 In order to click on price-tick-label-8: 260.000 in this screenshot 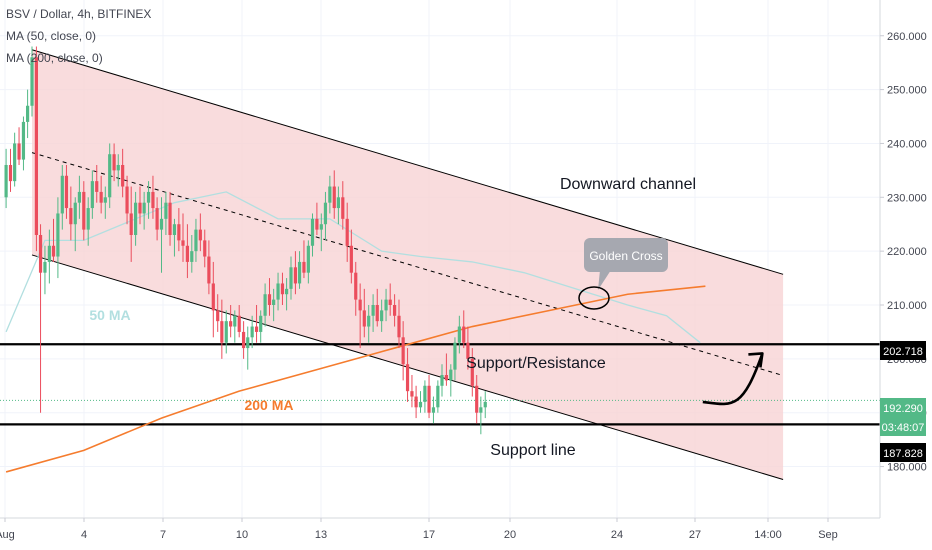, I will do `click(907, 37)`.